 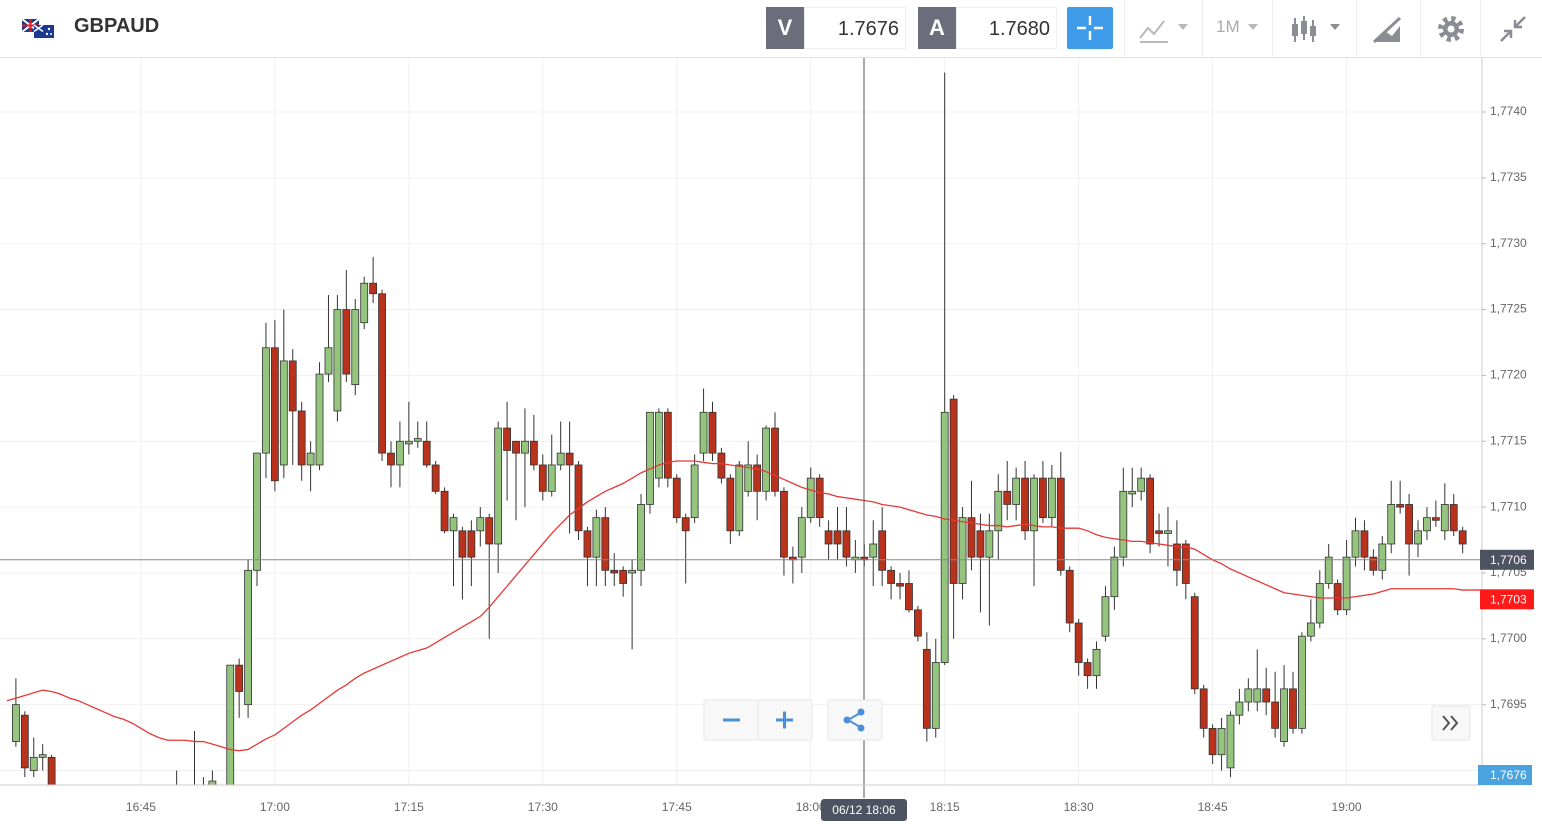 What do you see at coordinates (38, 28) in the screenshot?
I see `flag-icon` at bounding box center [38, 28].